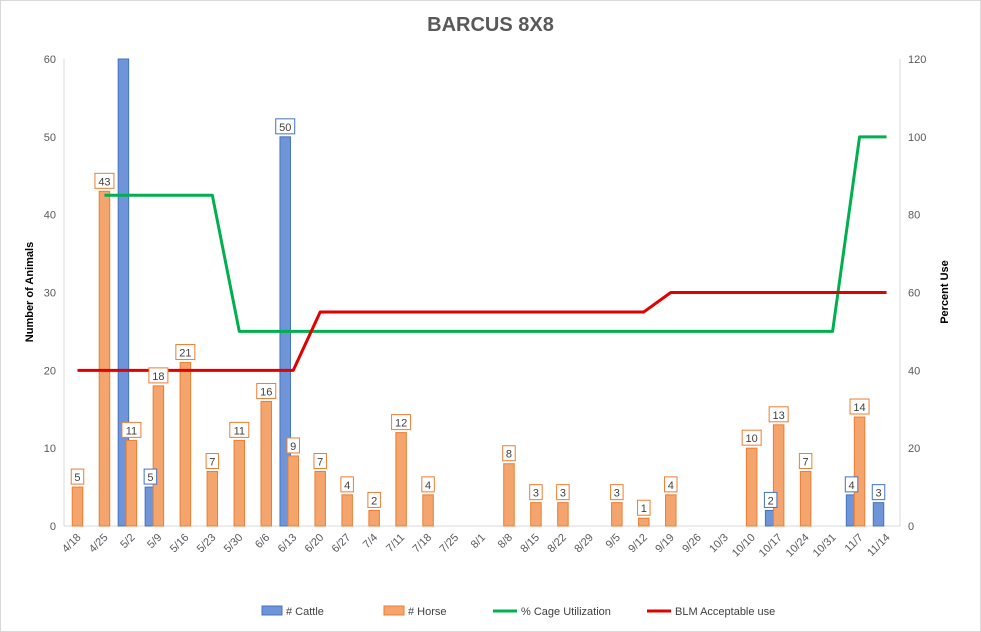  What do you see at coordinates (911, 527) in the screenshot?
I see `y2-tick-label: 0` at bounding box center [911, 527].